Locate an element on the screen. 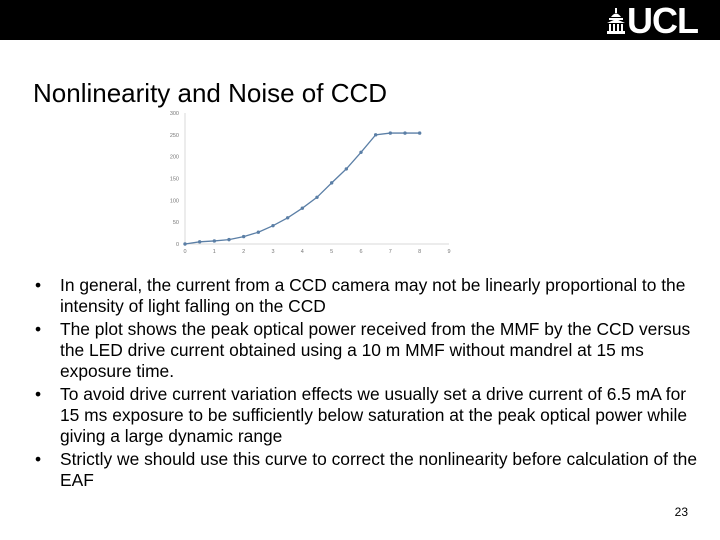 This screenshot has height=540, width=720. page-number: 23 is located at coordinates (681, 512).